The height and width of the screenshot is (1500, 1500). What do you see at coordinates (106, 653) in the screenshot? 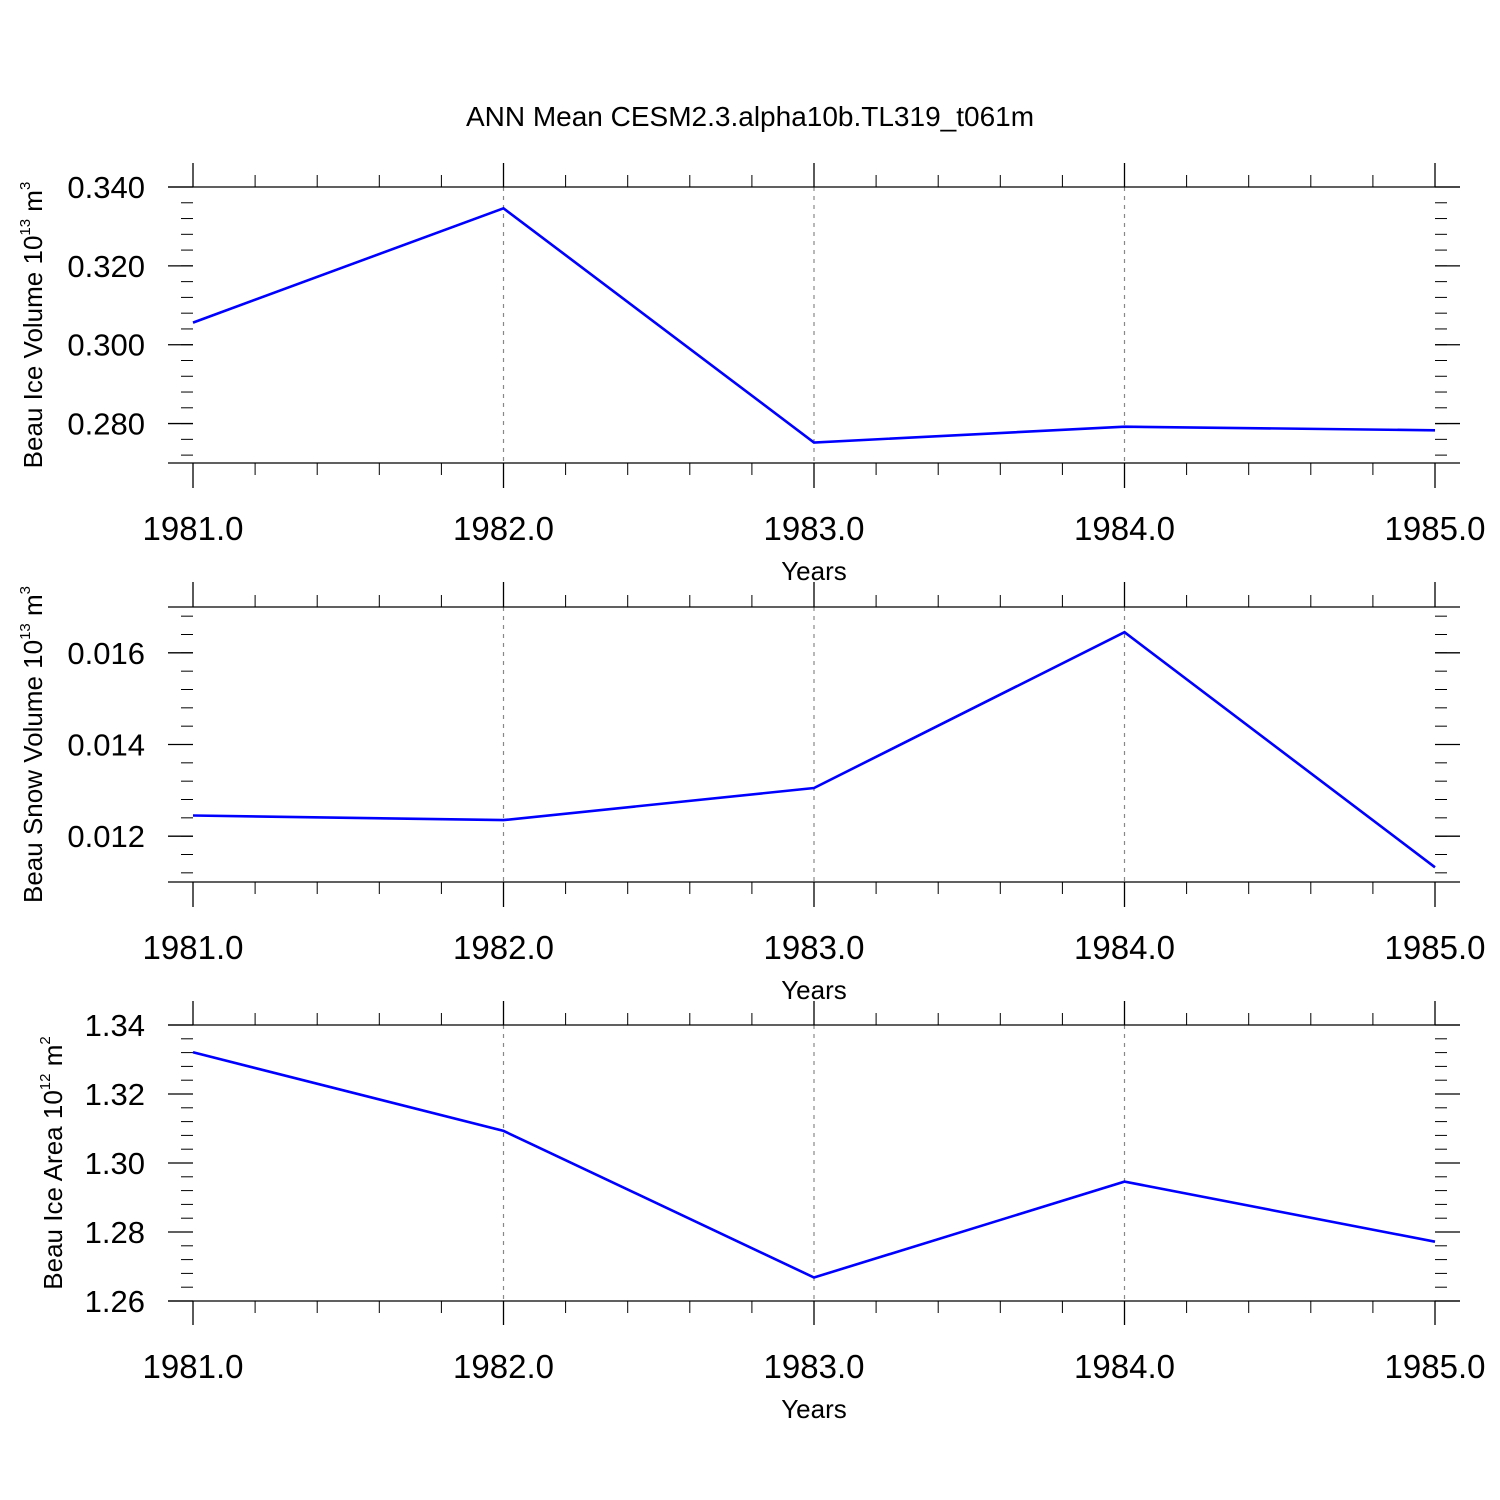
I see `y-tick-label: 0.016` at bounding box center [106, 653].